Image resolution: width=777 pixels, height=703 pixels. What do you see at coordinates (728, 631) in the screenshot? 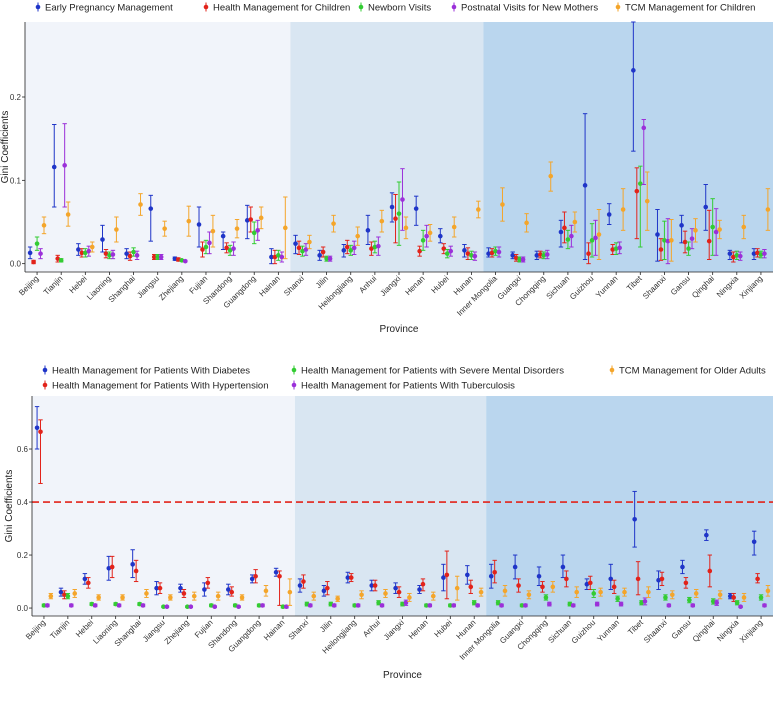
I see `x-tick-label-ningxia: Ningxia` at bounding box center [728, 631].